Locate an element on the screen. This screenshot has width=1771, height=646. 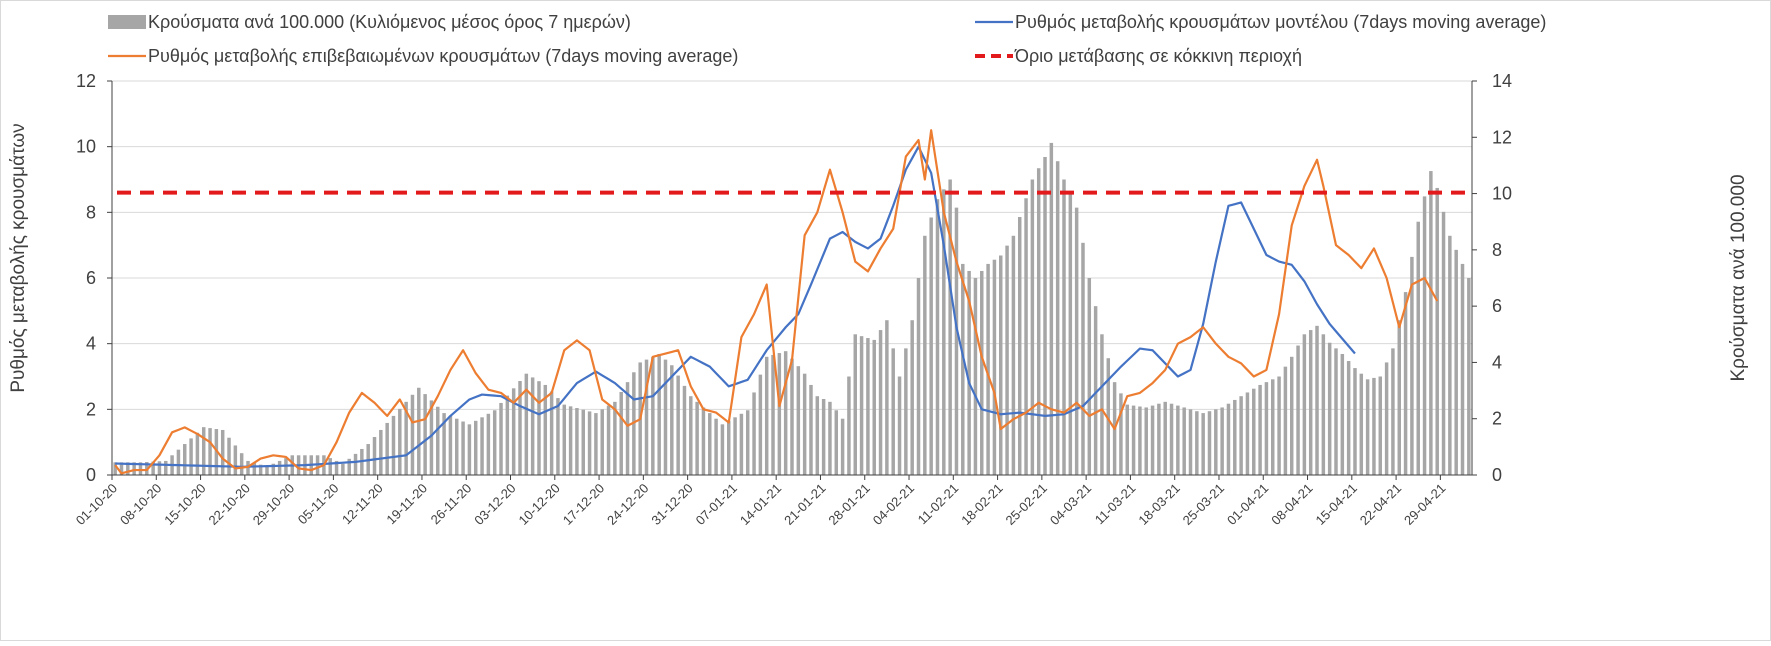
y-right-tick-label: 4 is located at coordinates (1497, 362).